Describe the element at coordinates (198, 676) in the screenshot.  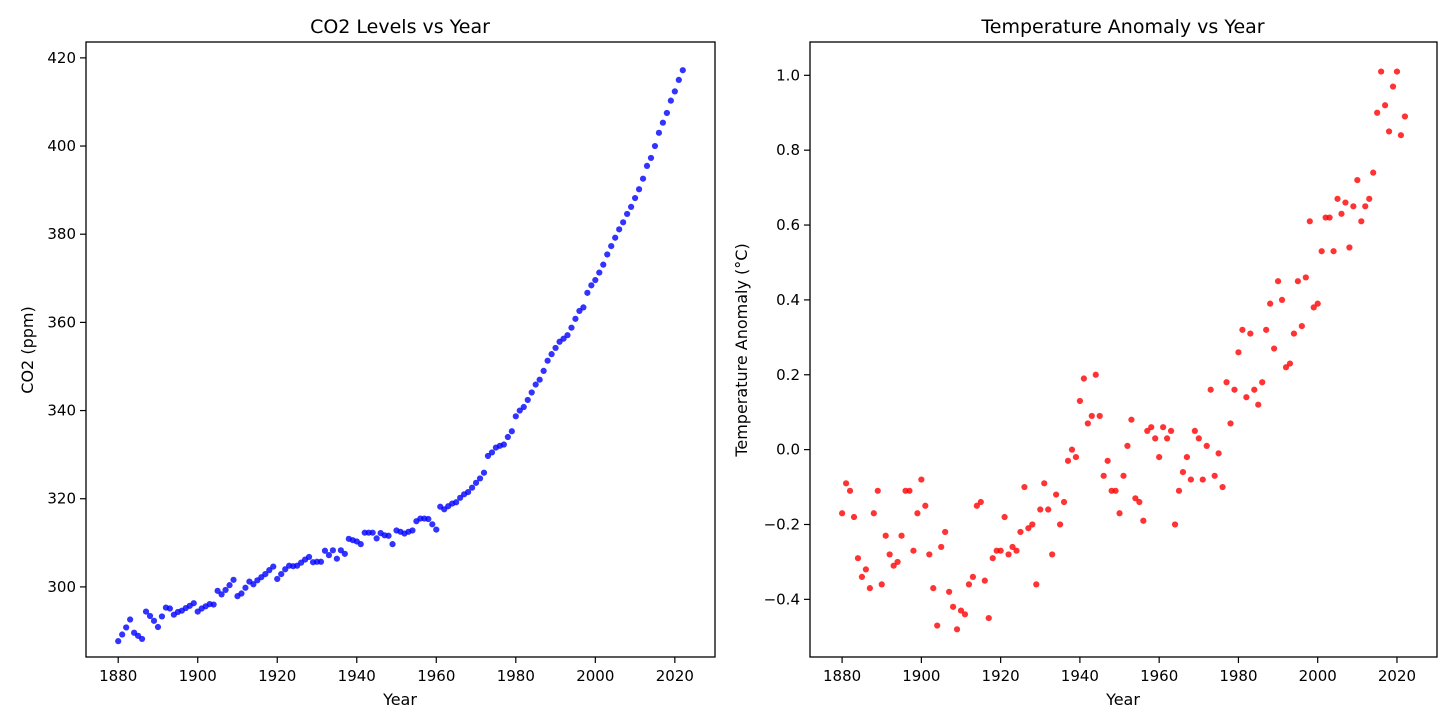
I see `co2-x-tick-label: 1900` at that location.